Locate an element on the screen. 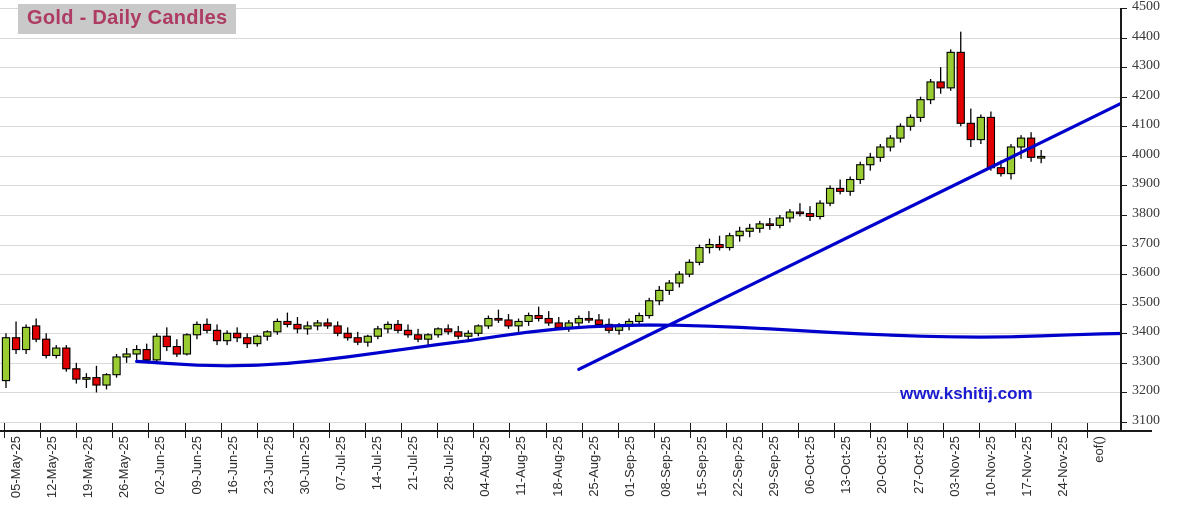 The image size is (1180, 527). x-axis-label: 16-Jun-25 is located at coordinates (232, 465).